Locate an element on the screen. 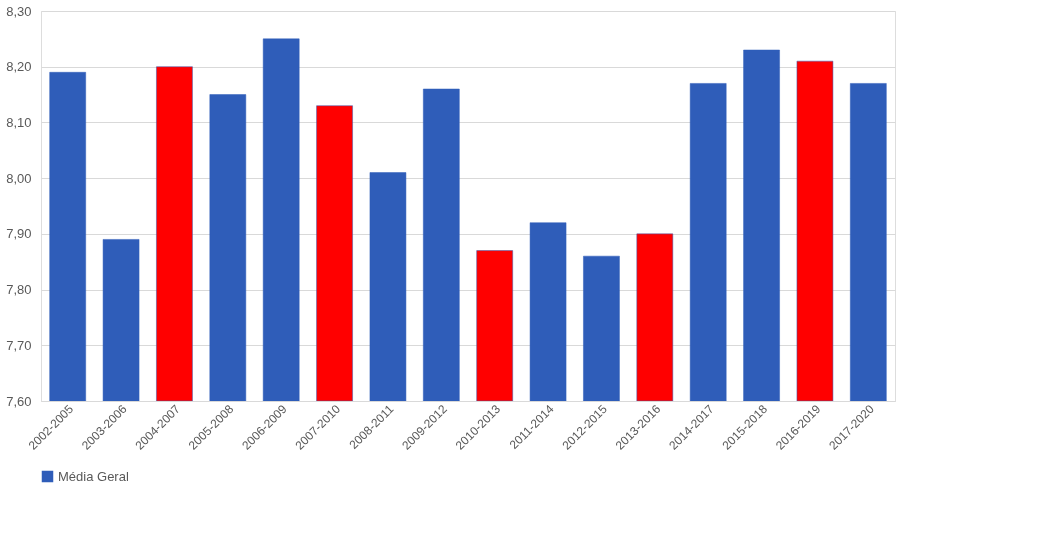 The height and width of the screenshot is (540, 1041). y-tick-label: 8,20 is located at coordinates (19, 67).